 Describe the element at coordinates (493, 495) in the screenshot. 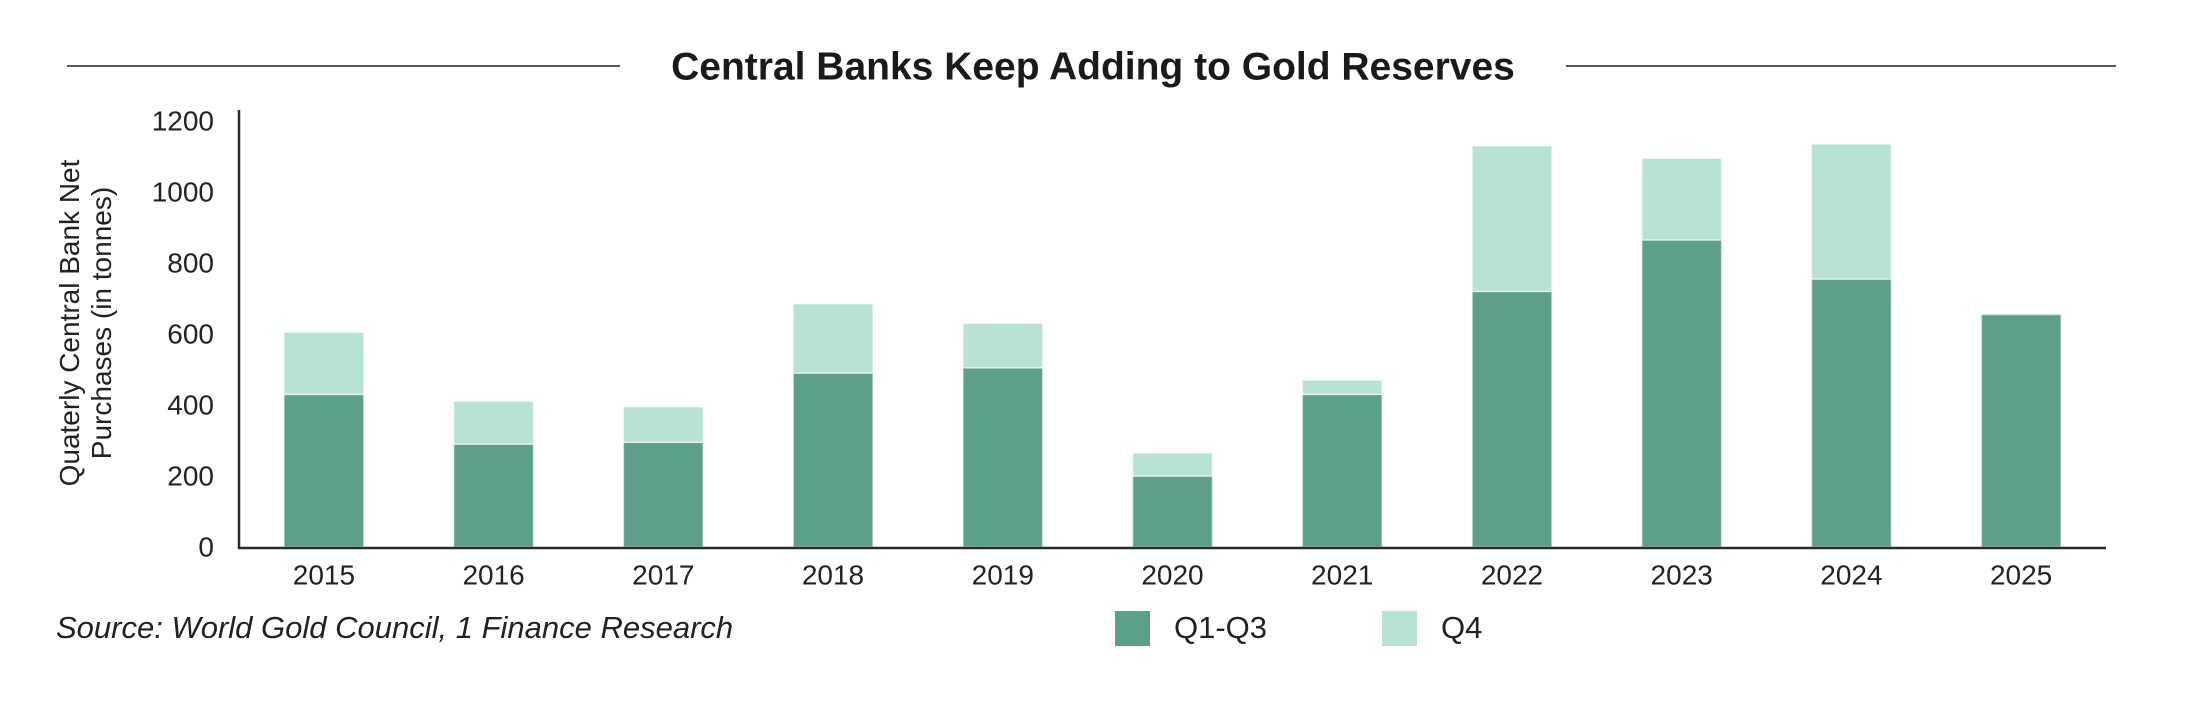

I see `bar-2016-q1-q3` at that location.